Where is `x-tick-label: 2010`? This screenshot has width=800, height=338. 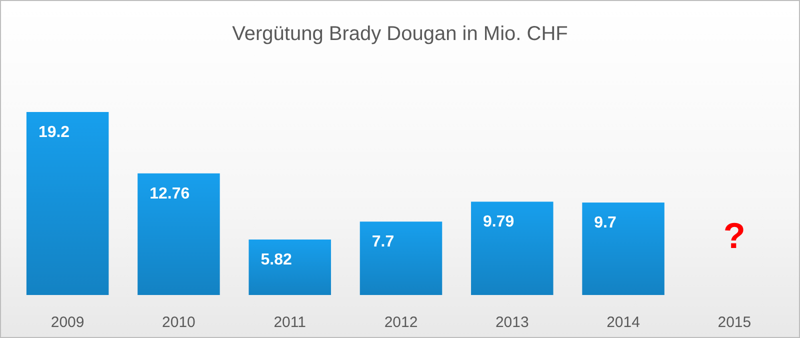
x-tick-label: 2010 is located at coordinates (179, 322).